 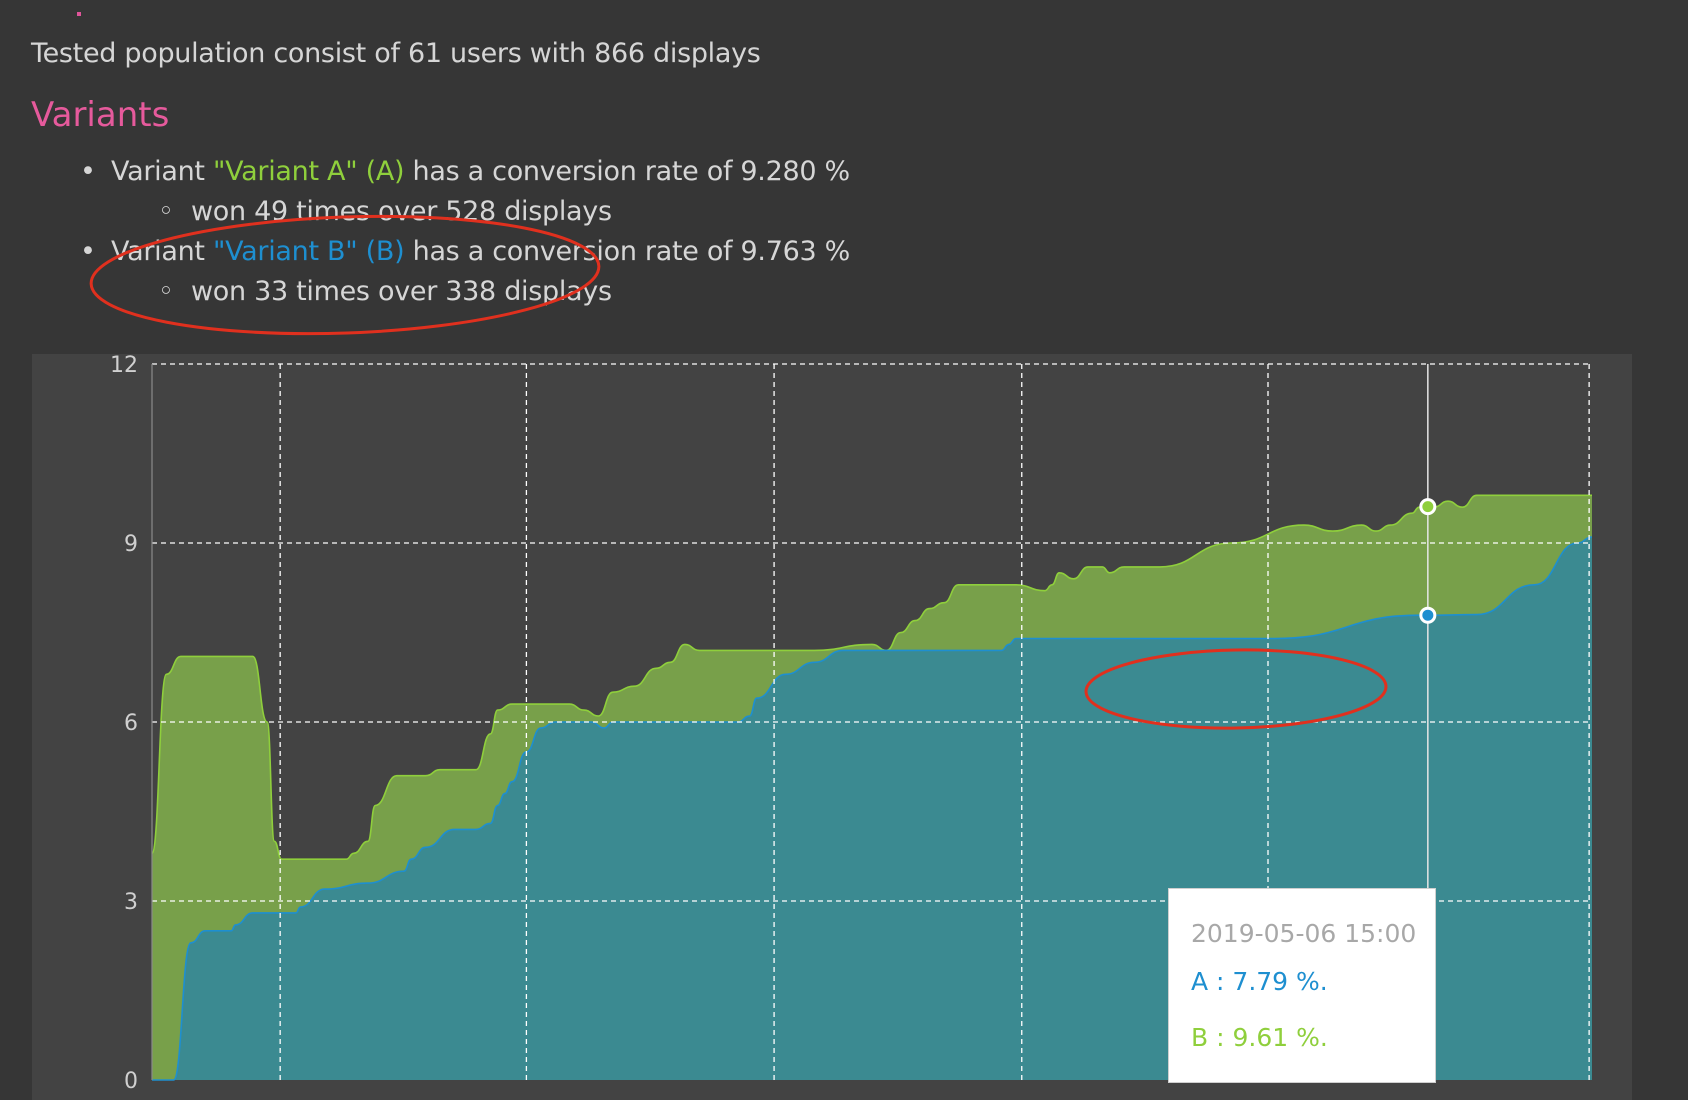 I want to click on summary-displays-count: 866, so click(x=619, y=53).